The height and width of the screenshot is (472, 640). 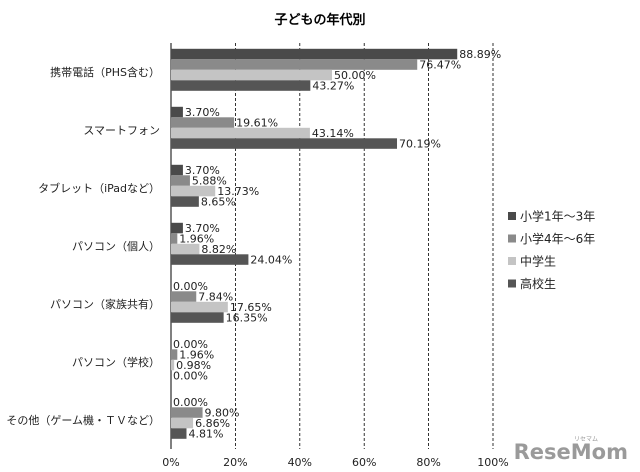 I want to click on tick-label: 0%, so click(x=170, y=462).